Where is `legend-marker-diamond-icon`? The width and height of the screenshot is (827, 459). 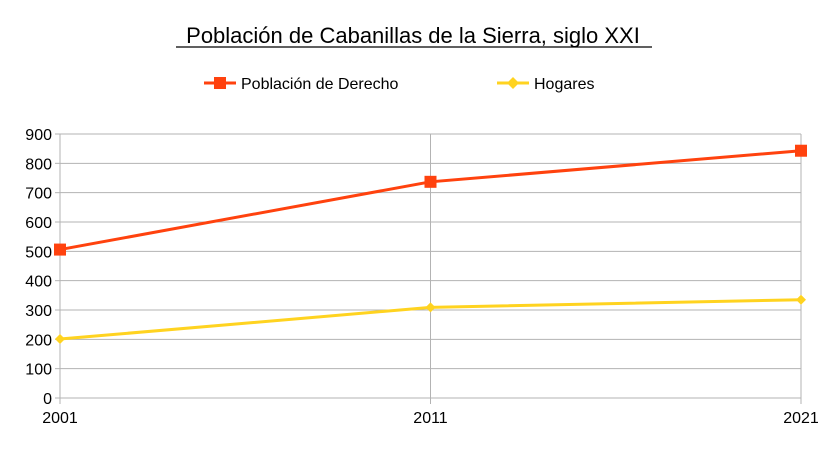 legend-marker-diamond-icon is located at coordinates (513, 83).